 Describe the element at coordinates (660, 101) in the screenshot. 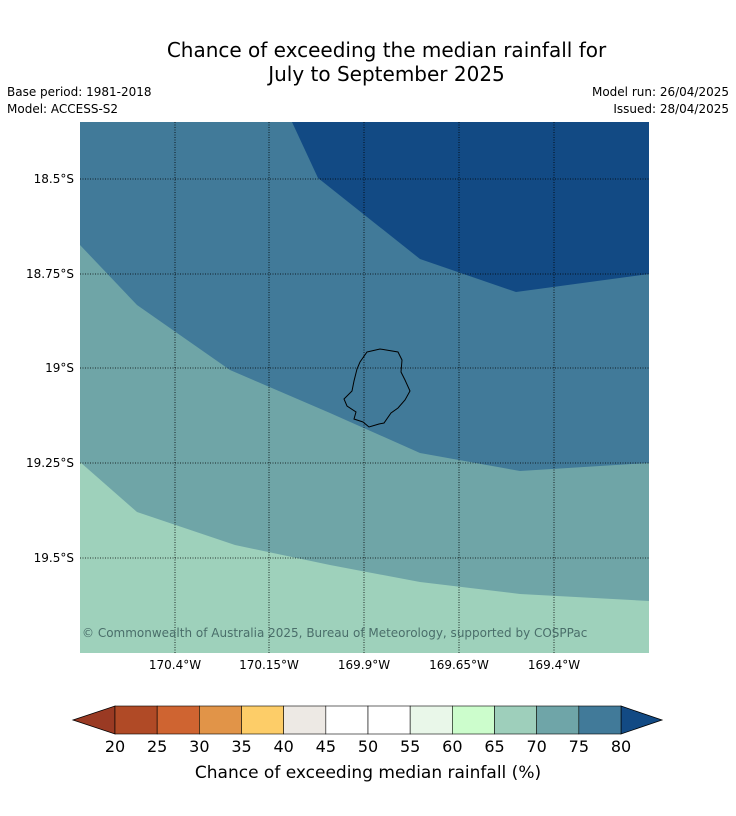

I see `meta-right: Model run: 26/04/2025 Issued: 28/04/2025` at that location.